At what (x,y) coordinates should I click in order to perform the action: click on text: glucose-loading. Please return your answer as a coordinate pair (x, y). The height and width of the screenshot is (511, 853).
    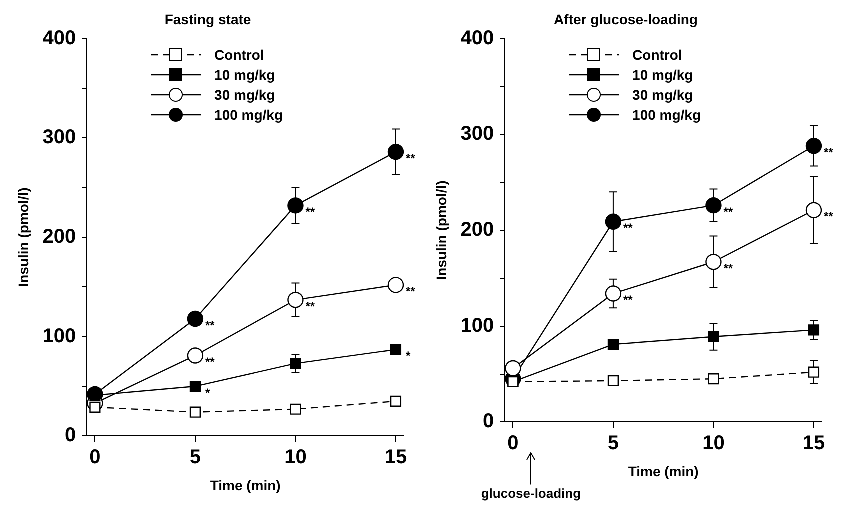
    Looking at the image, I should click on (531, 494).